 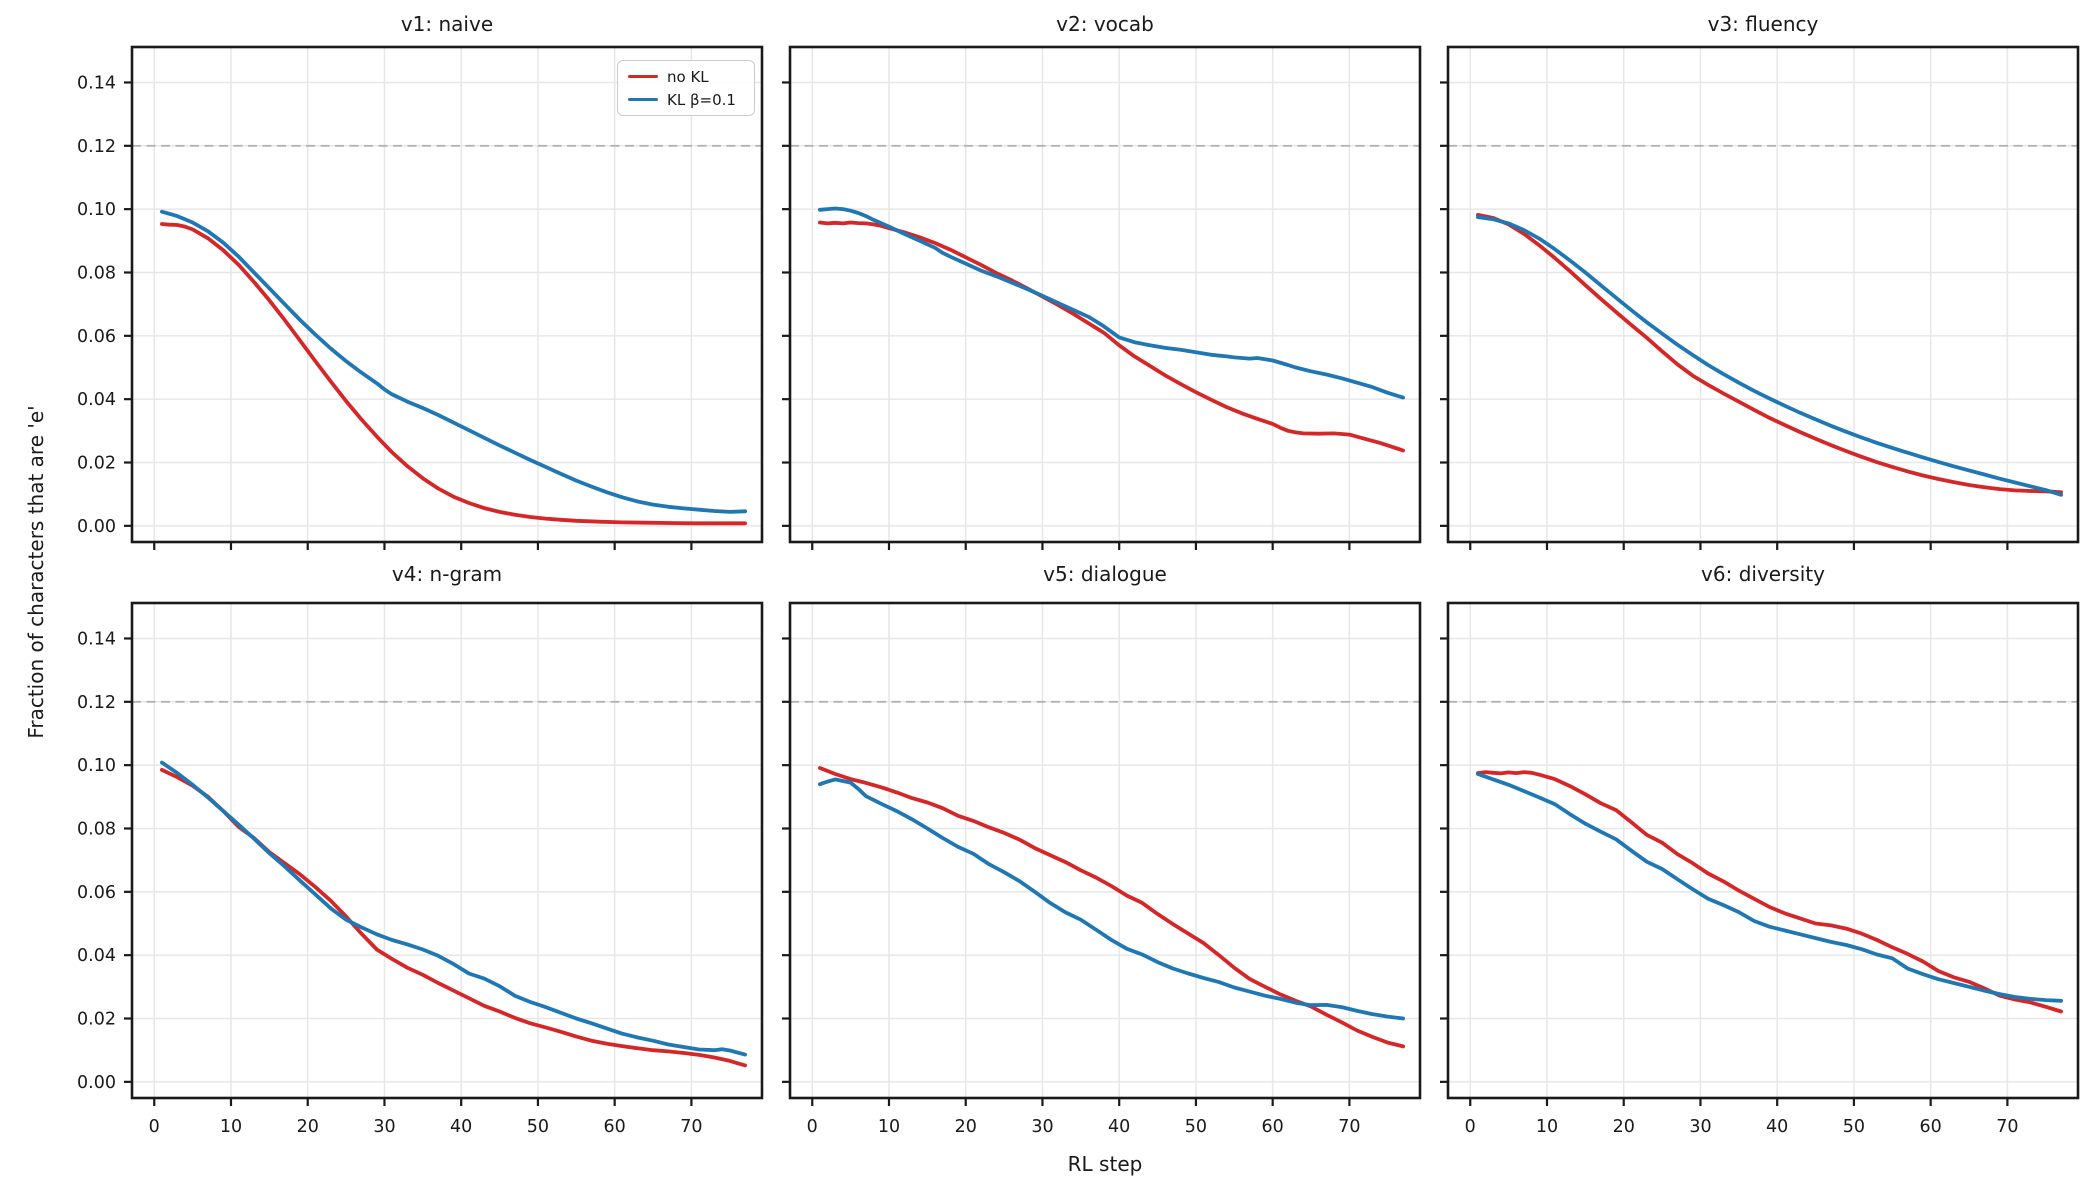 What do you see at coordinates (1763, 24) in the screenshot?
I see `panel-title-v3: v3: fluency` at bounding box center [1763, 24].